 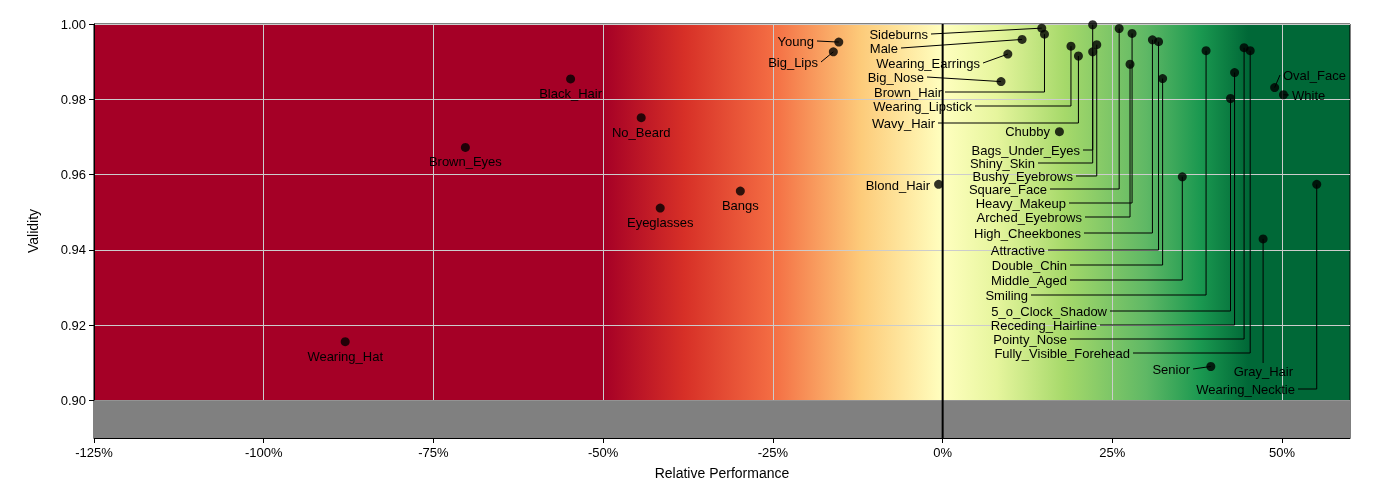 What do you see at coordinates (740, 206) in the screenshot?
I see `annotation: Bangs` at bounding box center [740, 206].